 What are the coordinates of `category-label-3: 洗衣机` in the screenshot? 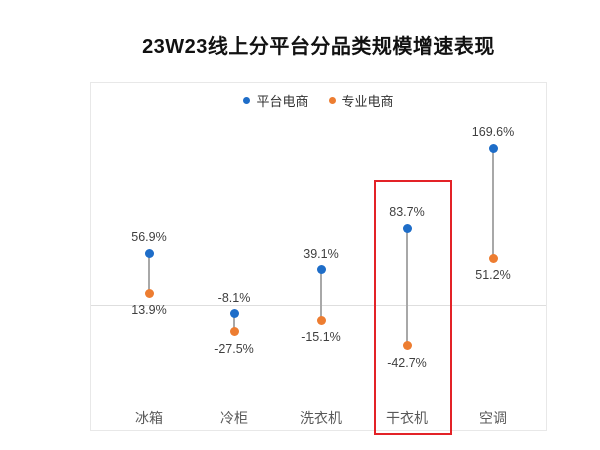 It's located at (321, 418).